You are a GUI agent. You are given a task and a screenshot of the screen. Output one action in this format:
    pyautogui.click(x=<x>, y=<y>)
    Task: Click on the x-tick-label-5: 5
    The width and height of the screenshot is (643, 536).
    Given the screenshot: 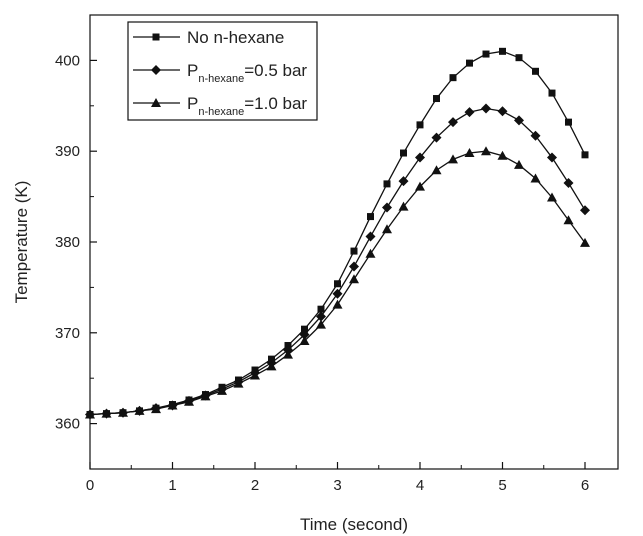 What is the action you would take?
    pyautogui.click(x=502, y=485)
    